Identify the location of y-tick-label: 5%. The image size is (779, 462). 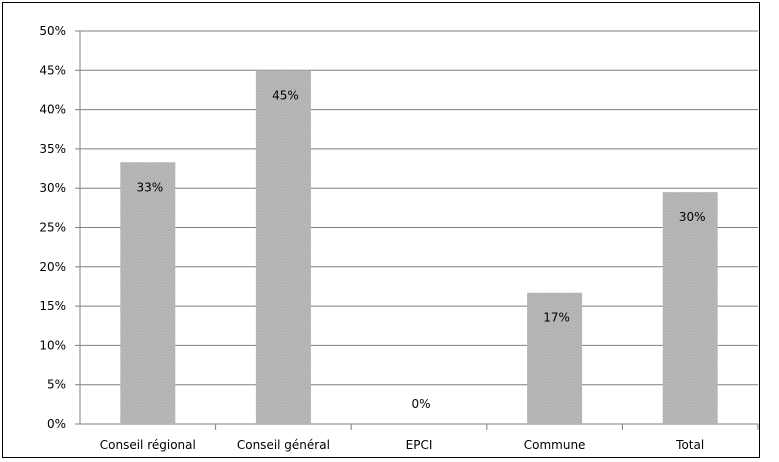
(56, 385).